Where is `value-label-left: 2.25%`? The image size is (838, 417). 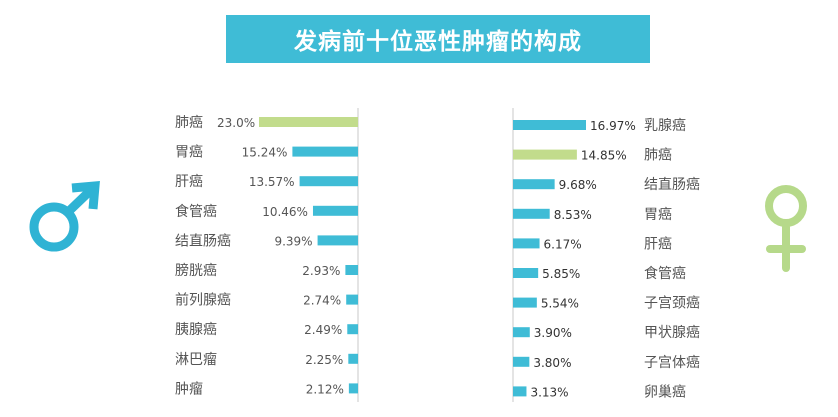
value-label-left: 2.25% is located at coordinates (324, 360).